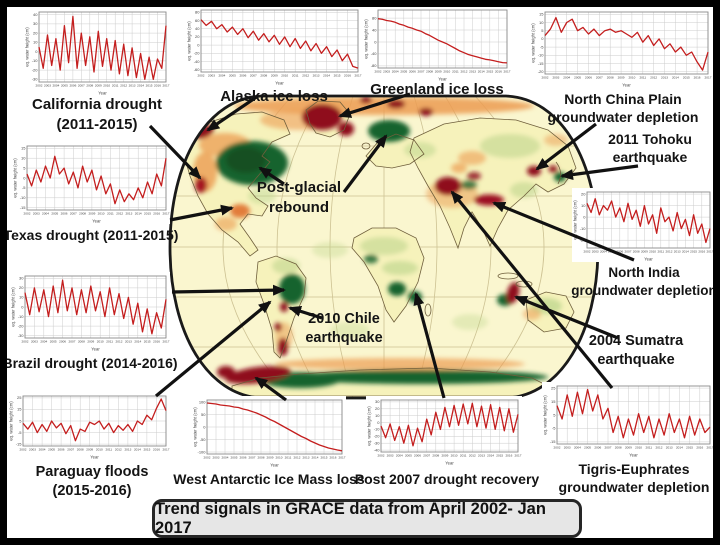 This screenshot has height=545, width=720. I want to click on arrow-texas, so click(201, 213).